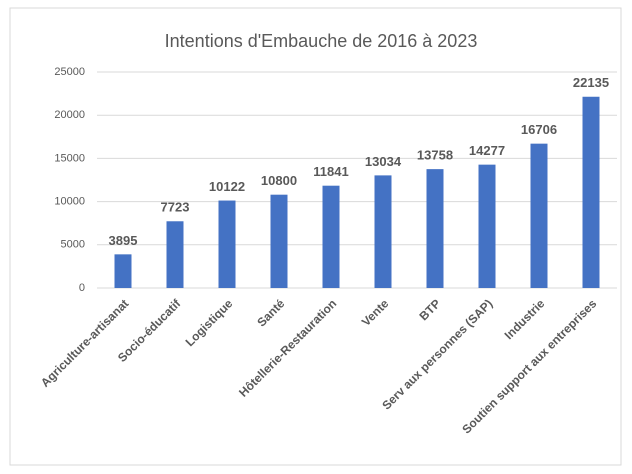  Describe the element at coordinates (69, 158) in the screenshot. I see `y-tick-label: 15000` at that location.